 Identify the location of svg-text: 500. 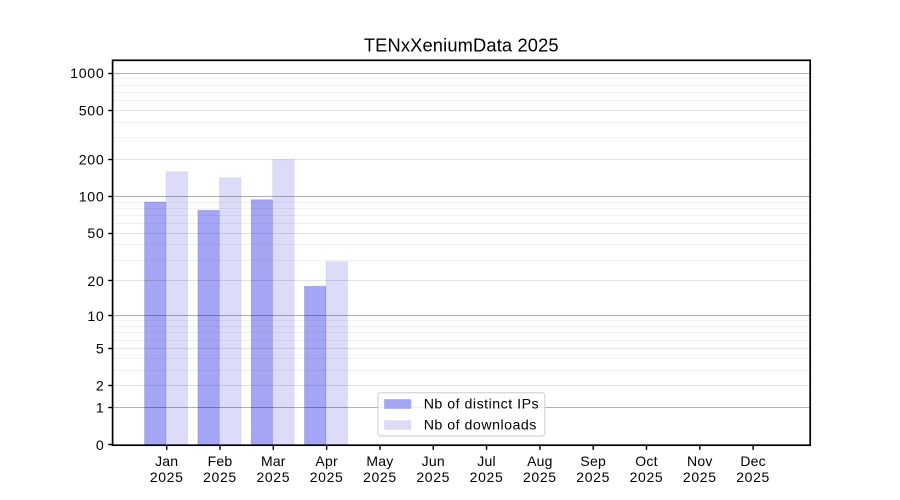
(92, 111).